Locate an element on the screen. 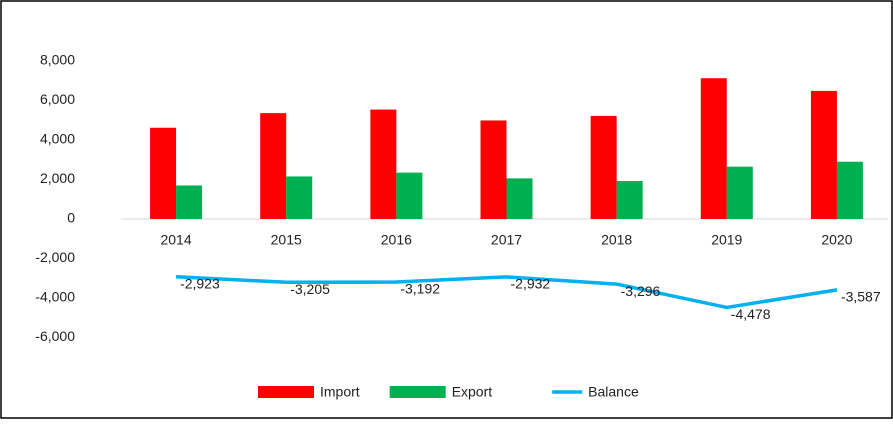 This screenshot has height=424, width=893. x-tick-label: 2017 is located at coordinates (506, 240).